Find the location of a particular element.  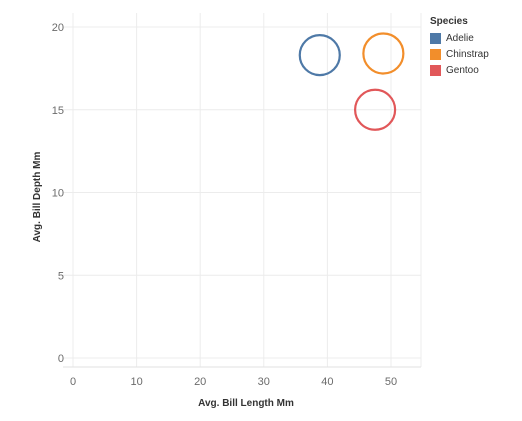

legend-label-chinstrap: Chinstrap is located at coordinates (467, 54).